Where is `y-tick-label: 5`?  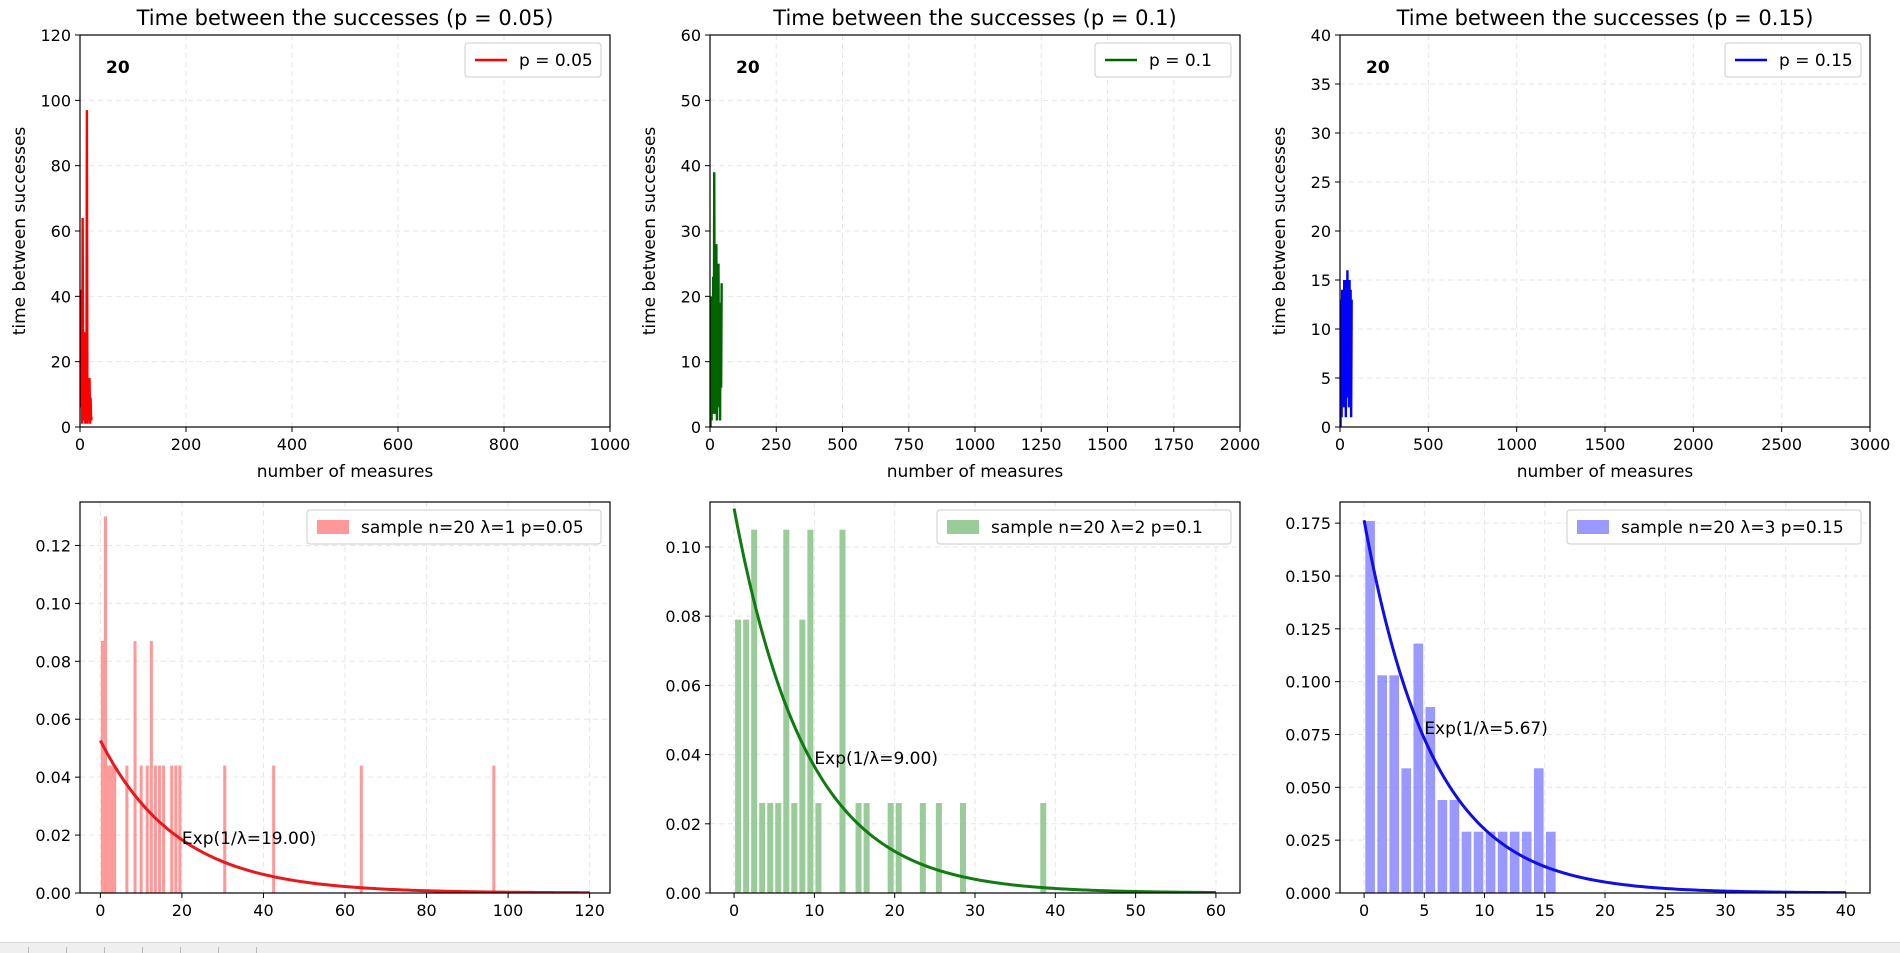 y-tick-label: 5 is located at coordinates (1326, 378).